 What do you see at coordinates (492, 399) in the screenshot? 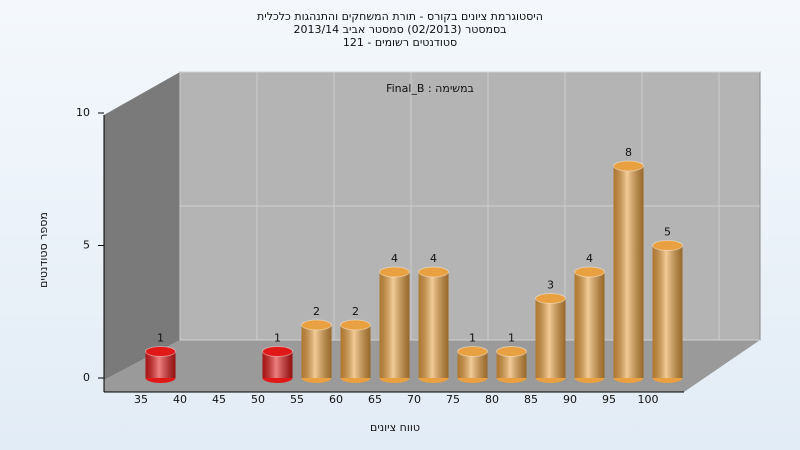
I see `x-tick-label: 80` at bounding box center [492, 399].